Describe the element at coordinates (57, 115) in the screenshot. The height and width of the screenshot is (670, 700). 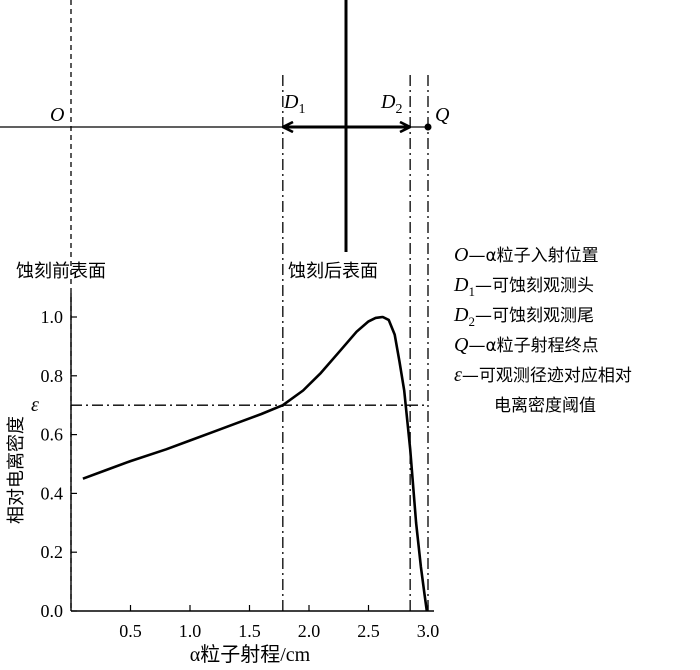
I see `label-o: O` at that location.